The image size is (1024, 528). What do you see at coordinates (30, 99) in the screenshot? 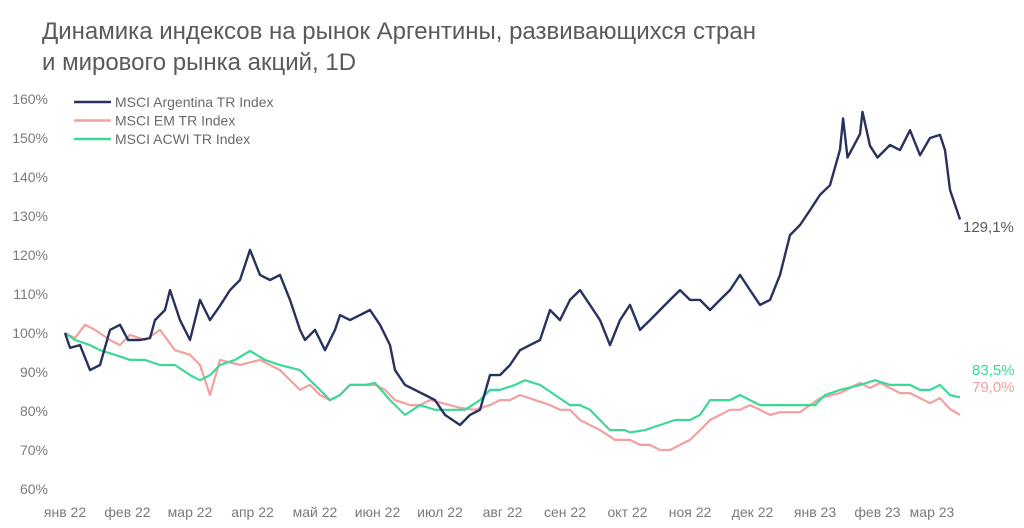
I see `y-tick-label: 160%` at bounding box center [30, 99].